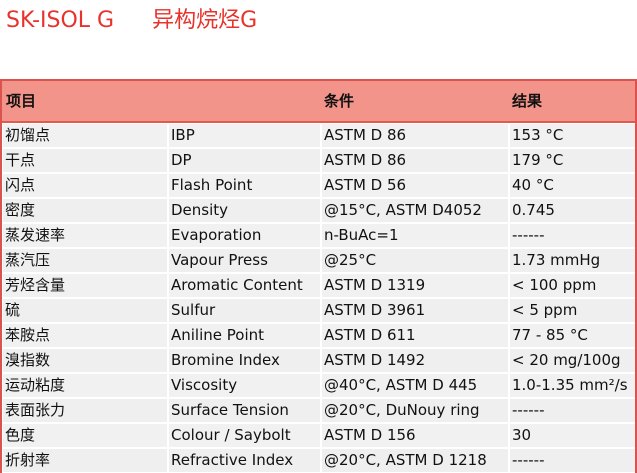 Image resolution: width=637 pixels, height=473 pixels. Describe the element at coordinates (85, 135) in the screenshot. I see `cell-chinese-name: 初馏点` at that location.